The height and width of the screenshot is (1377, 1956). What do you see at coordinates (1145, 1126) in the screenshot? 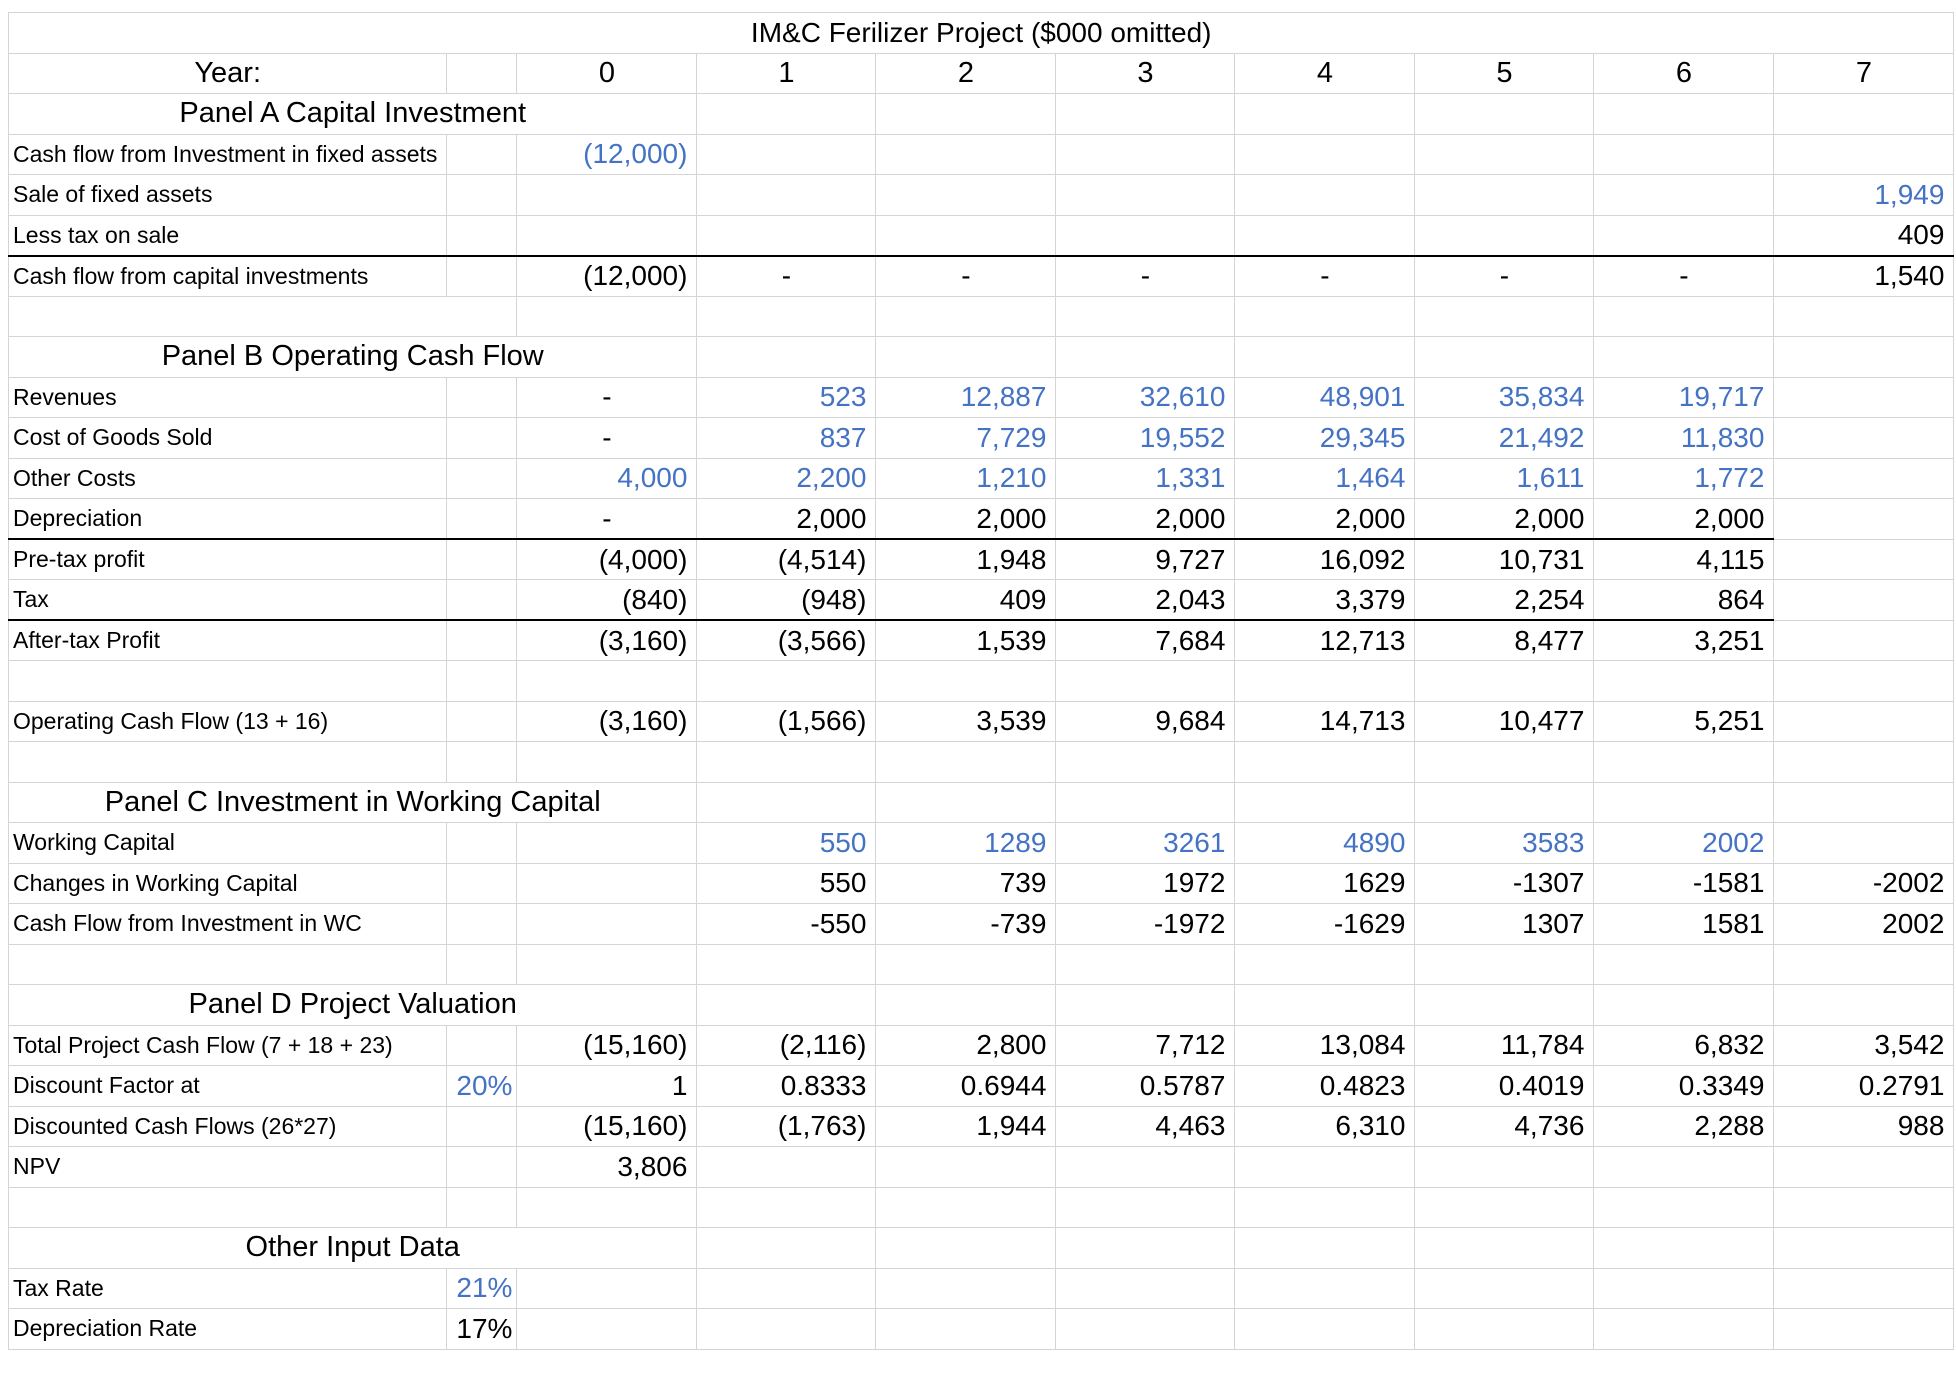
I see `value-cell: 4,463` at bounding box center [1145, 1126].